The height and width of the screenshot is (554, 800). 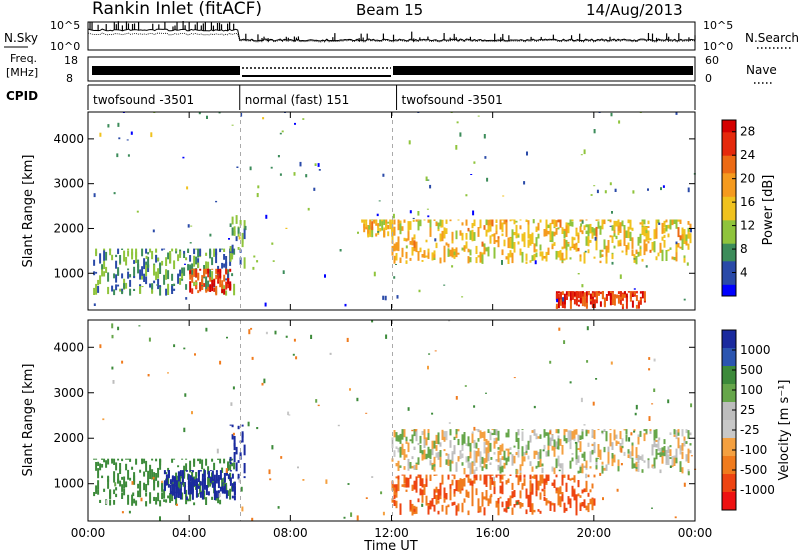 I want to click on x-tick-label: 00:00, so click(x=88, y=533).